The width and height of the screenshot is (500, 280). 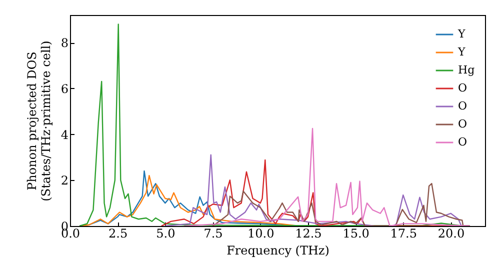 I want to click on x-tick-label: 15.0, so click(x=356, y=233).